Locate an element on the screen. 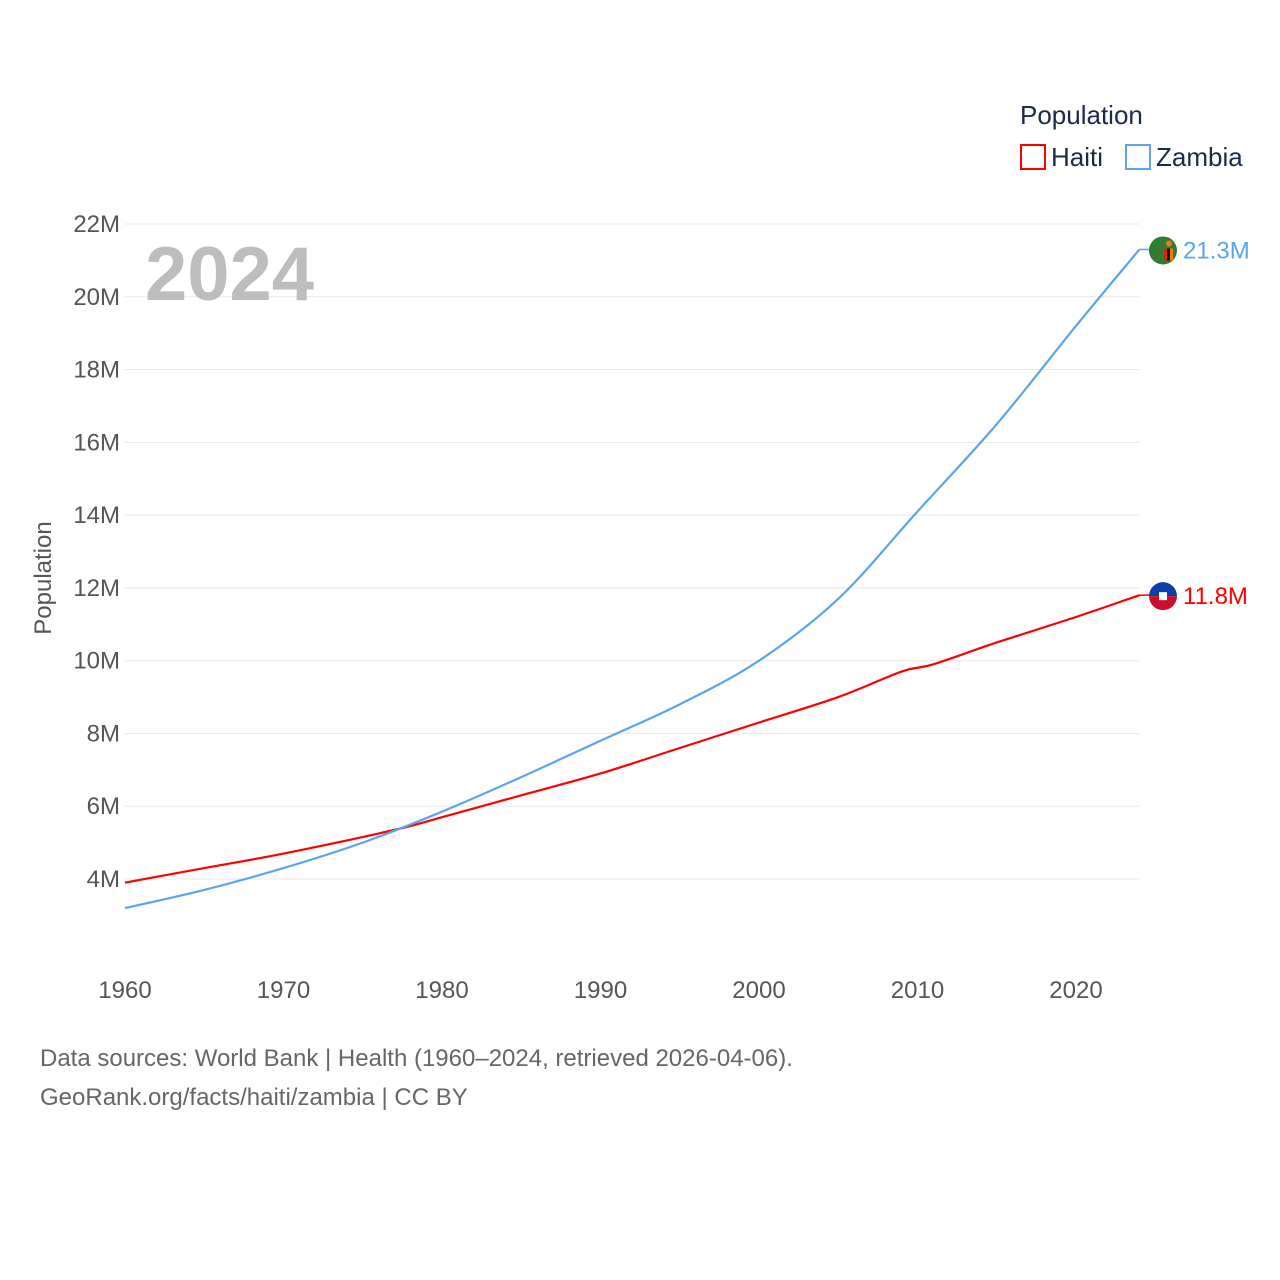 This screenshot has height=1280, width=1280. x-tick-label: 2000 is located at coordinates (758, 990).